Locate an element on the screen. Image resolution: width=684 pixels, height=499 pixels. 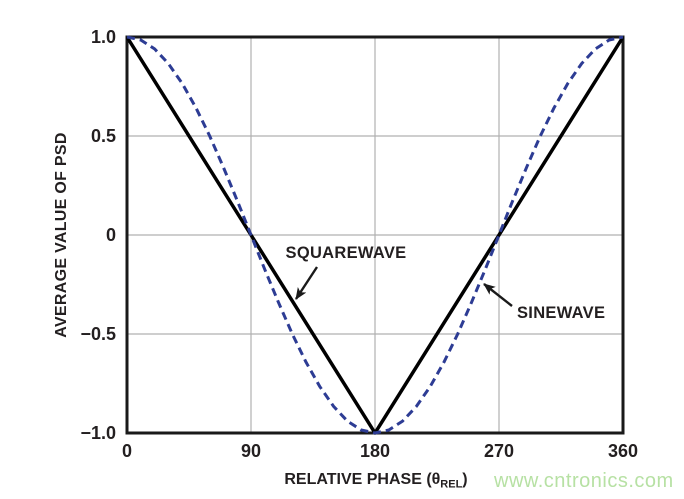
x-tick-label: 0 is located at coordinates (127, 451).